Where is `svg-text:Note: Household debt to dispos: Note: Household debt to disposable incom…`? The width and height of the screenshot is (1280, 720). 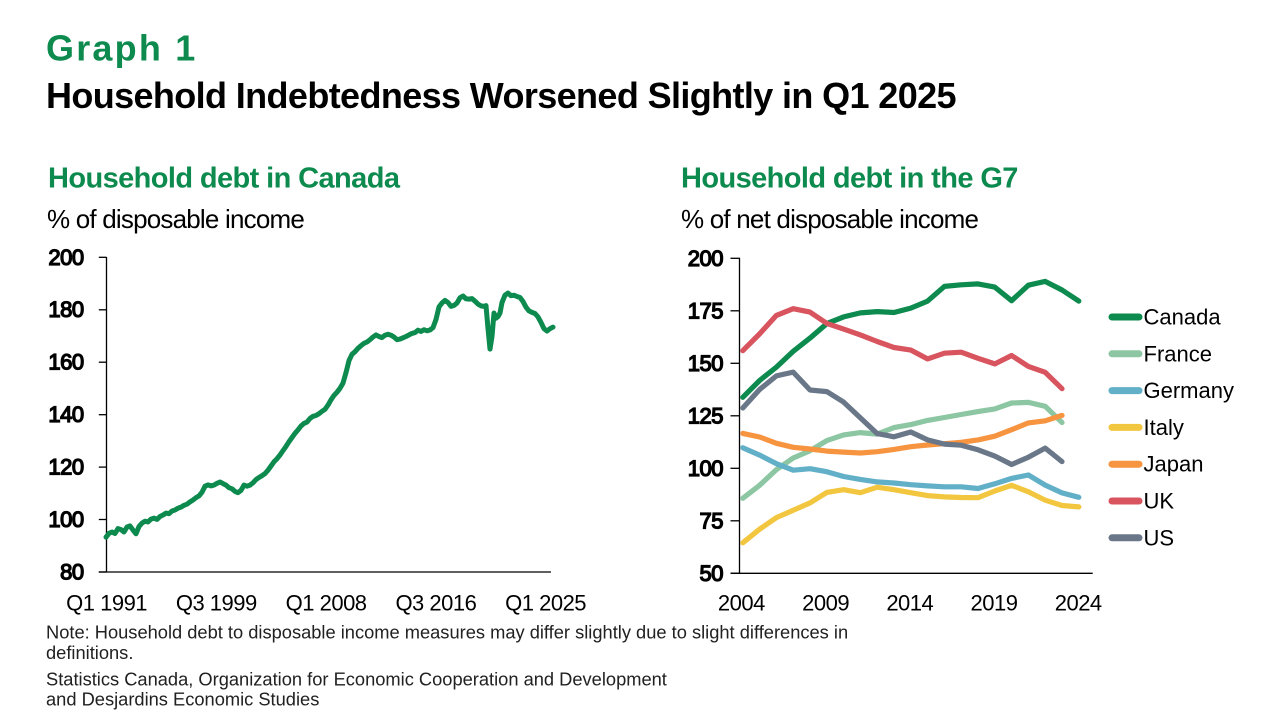
svg-text:Note: Household debt to dispos: Note: Household debt to disposable incom… is located at coordinates (447, 632).